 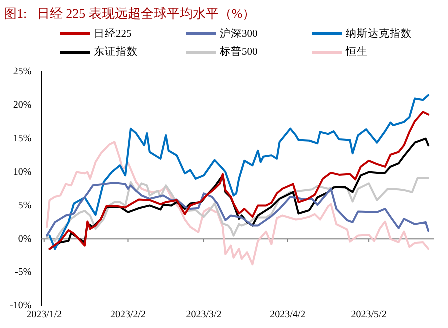 What do you see at coordinates (22, 106) in the screenshot?
I see `y-tick-label: 20%` at bounding box center [22, 106].